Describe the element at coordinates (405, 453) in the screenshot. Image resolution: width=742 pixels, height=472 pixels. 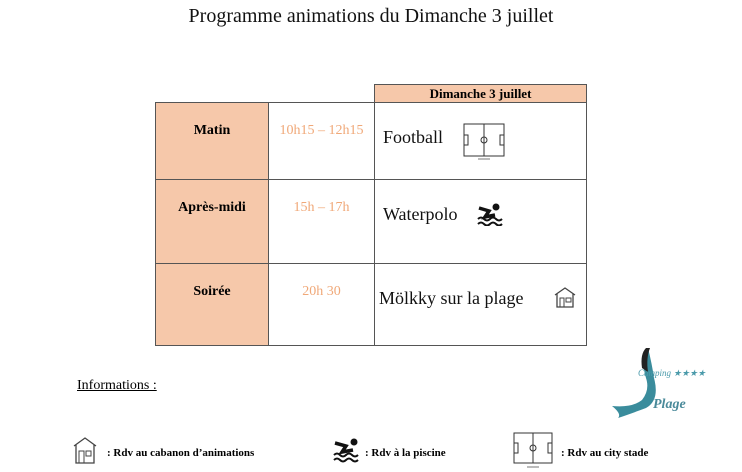
I see `legend-pool-text: : Rdv à la piscine` at that location.